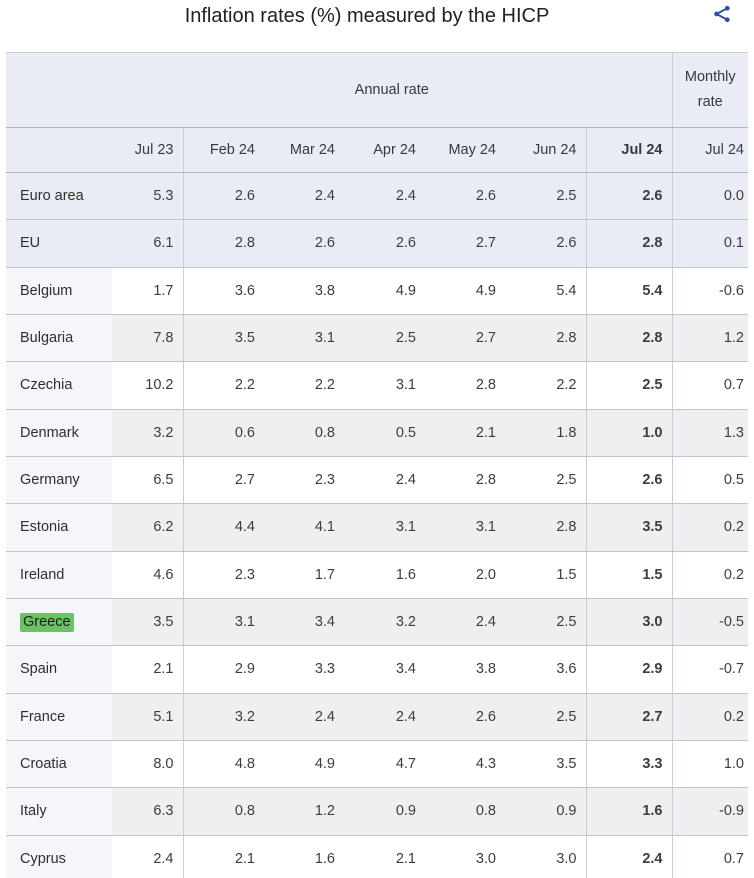  What do you see at coordinates (465, 669) in the screenshot?
I see `cell-spain-may24: 3.8` at bounding box center [465, 669].